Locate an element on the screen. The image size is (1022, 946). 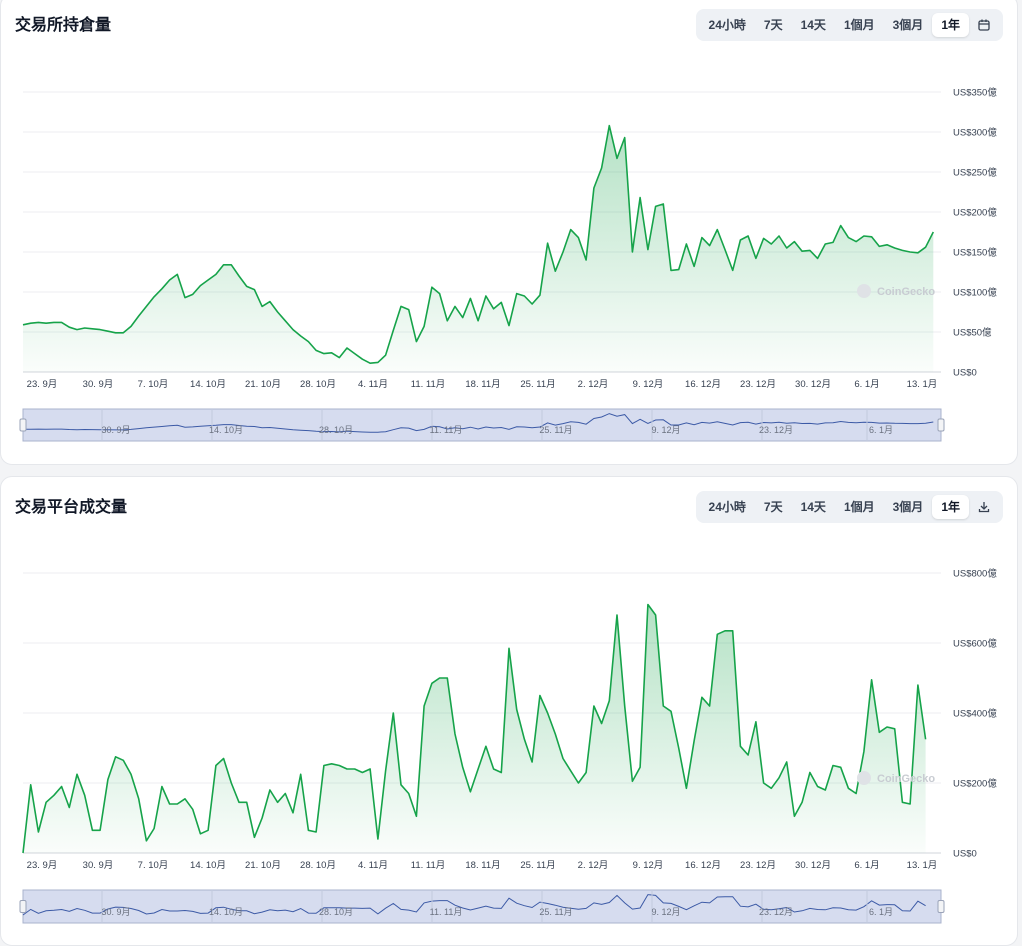
y-tick-label: US$100億 is located at coordinates (975, 293).